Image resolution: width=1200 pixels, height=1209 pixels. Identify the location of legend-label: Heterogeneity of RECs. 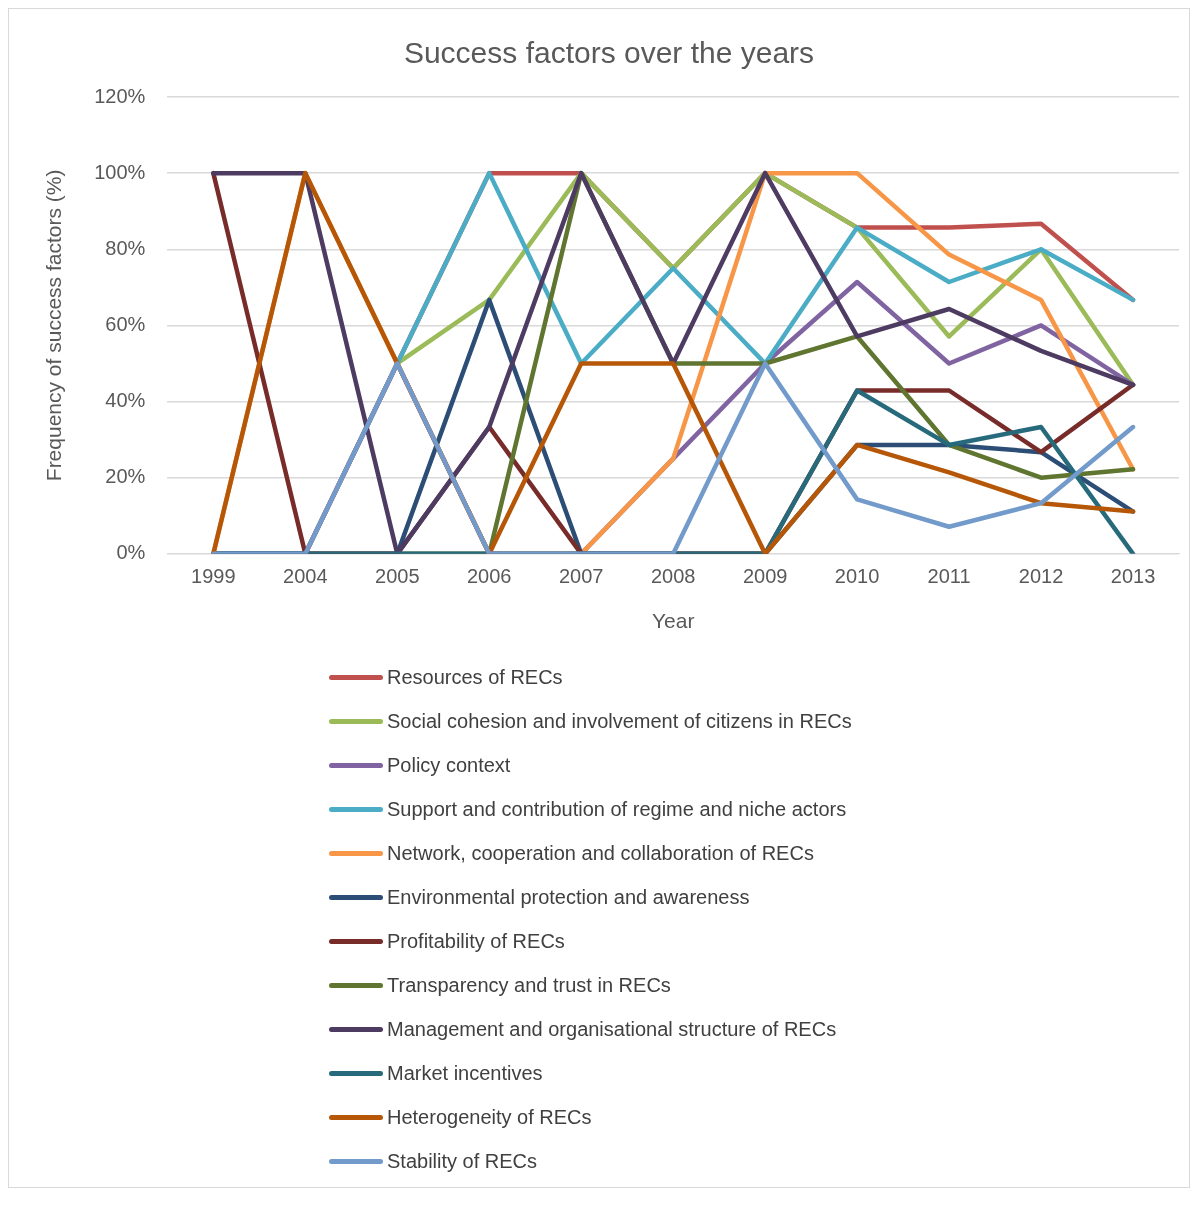
(489, 1117).